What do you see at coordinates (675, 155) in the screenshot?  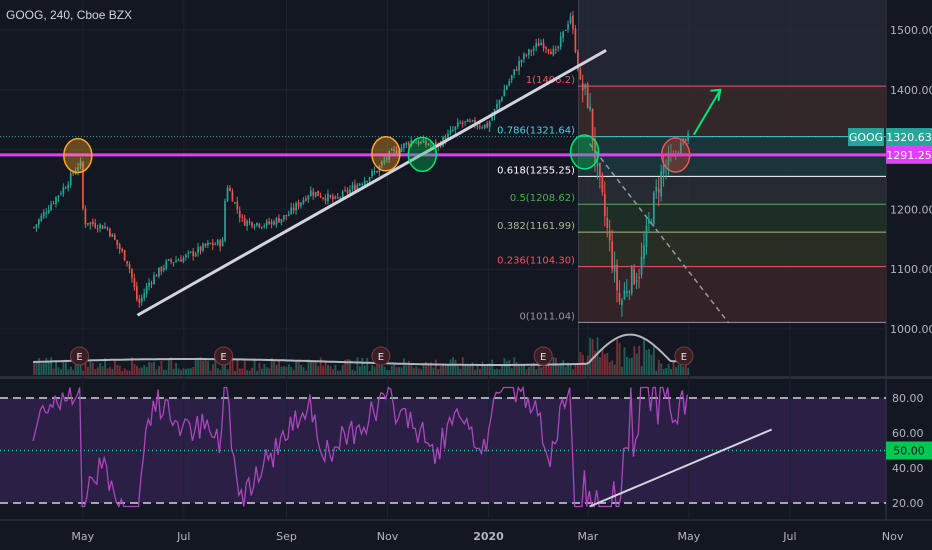 I see `red-highlight-circle` at bounding box center [675, 155].